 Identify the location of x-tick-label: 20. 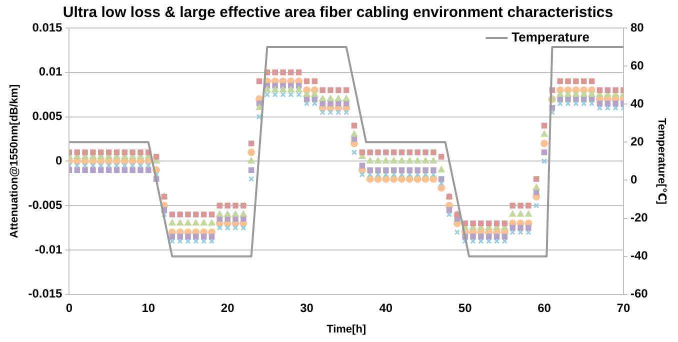
(227, 307).